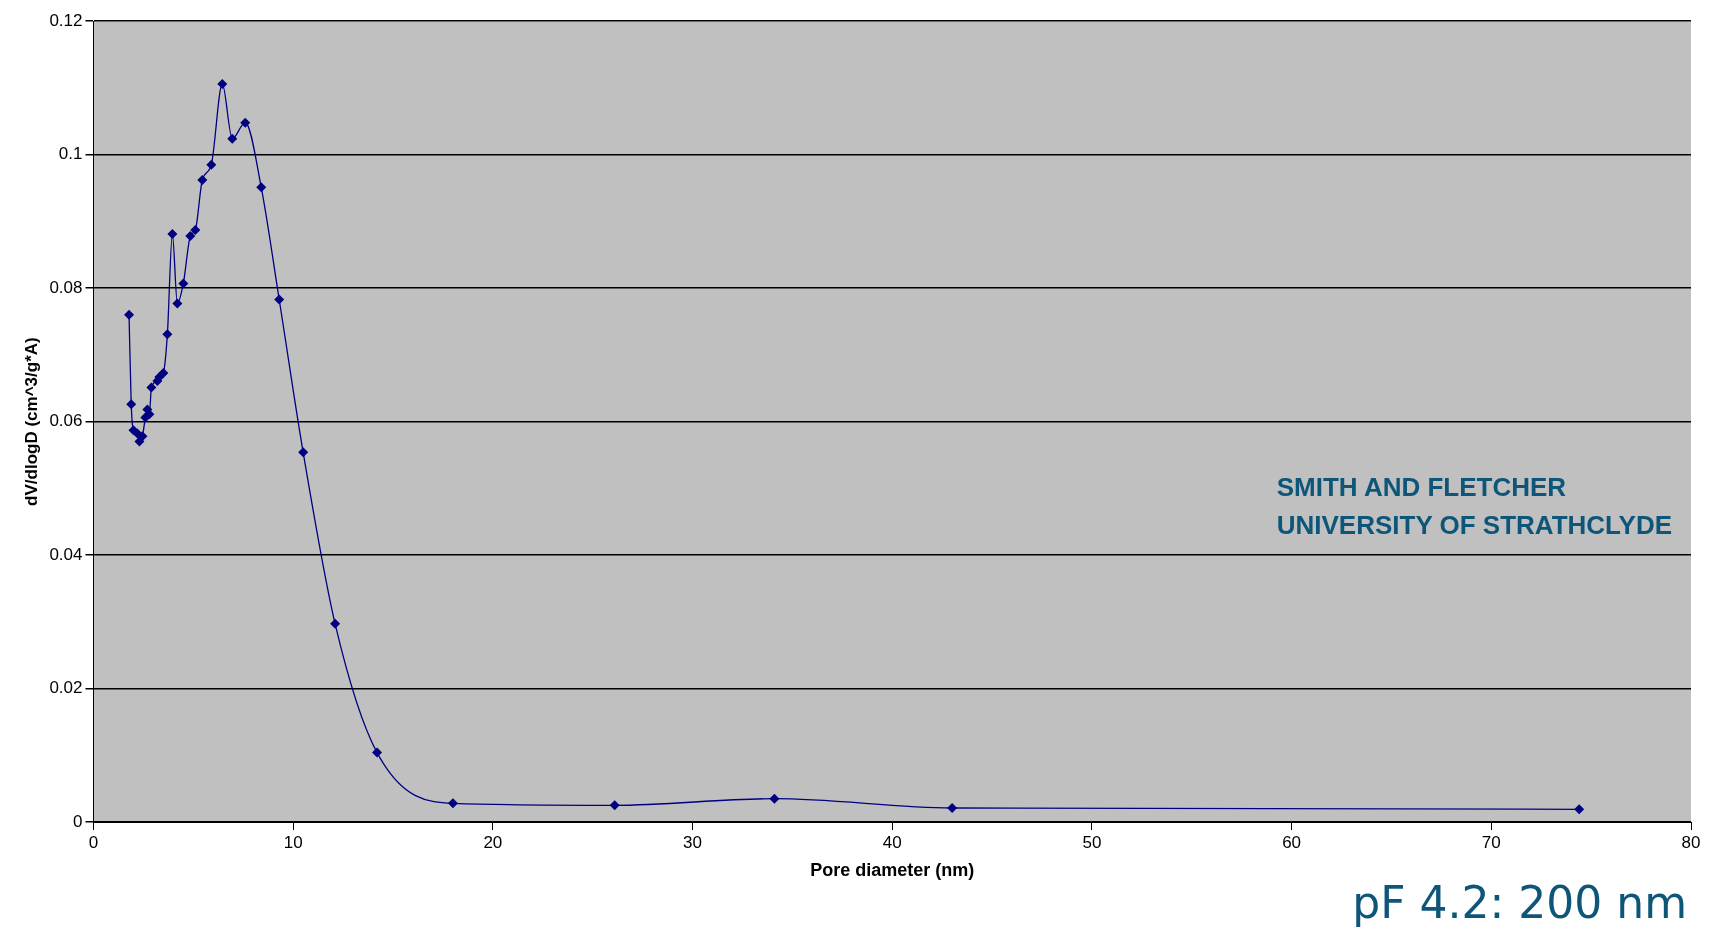 Image resolution: width=1719 pixels, height=944 pixels. What do you see at coordinates (31, 421) in the screenshot?
I see `y-axis-title: dV/dlogD (cm^3/g*A)` at bounding box center [31, 421].